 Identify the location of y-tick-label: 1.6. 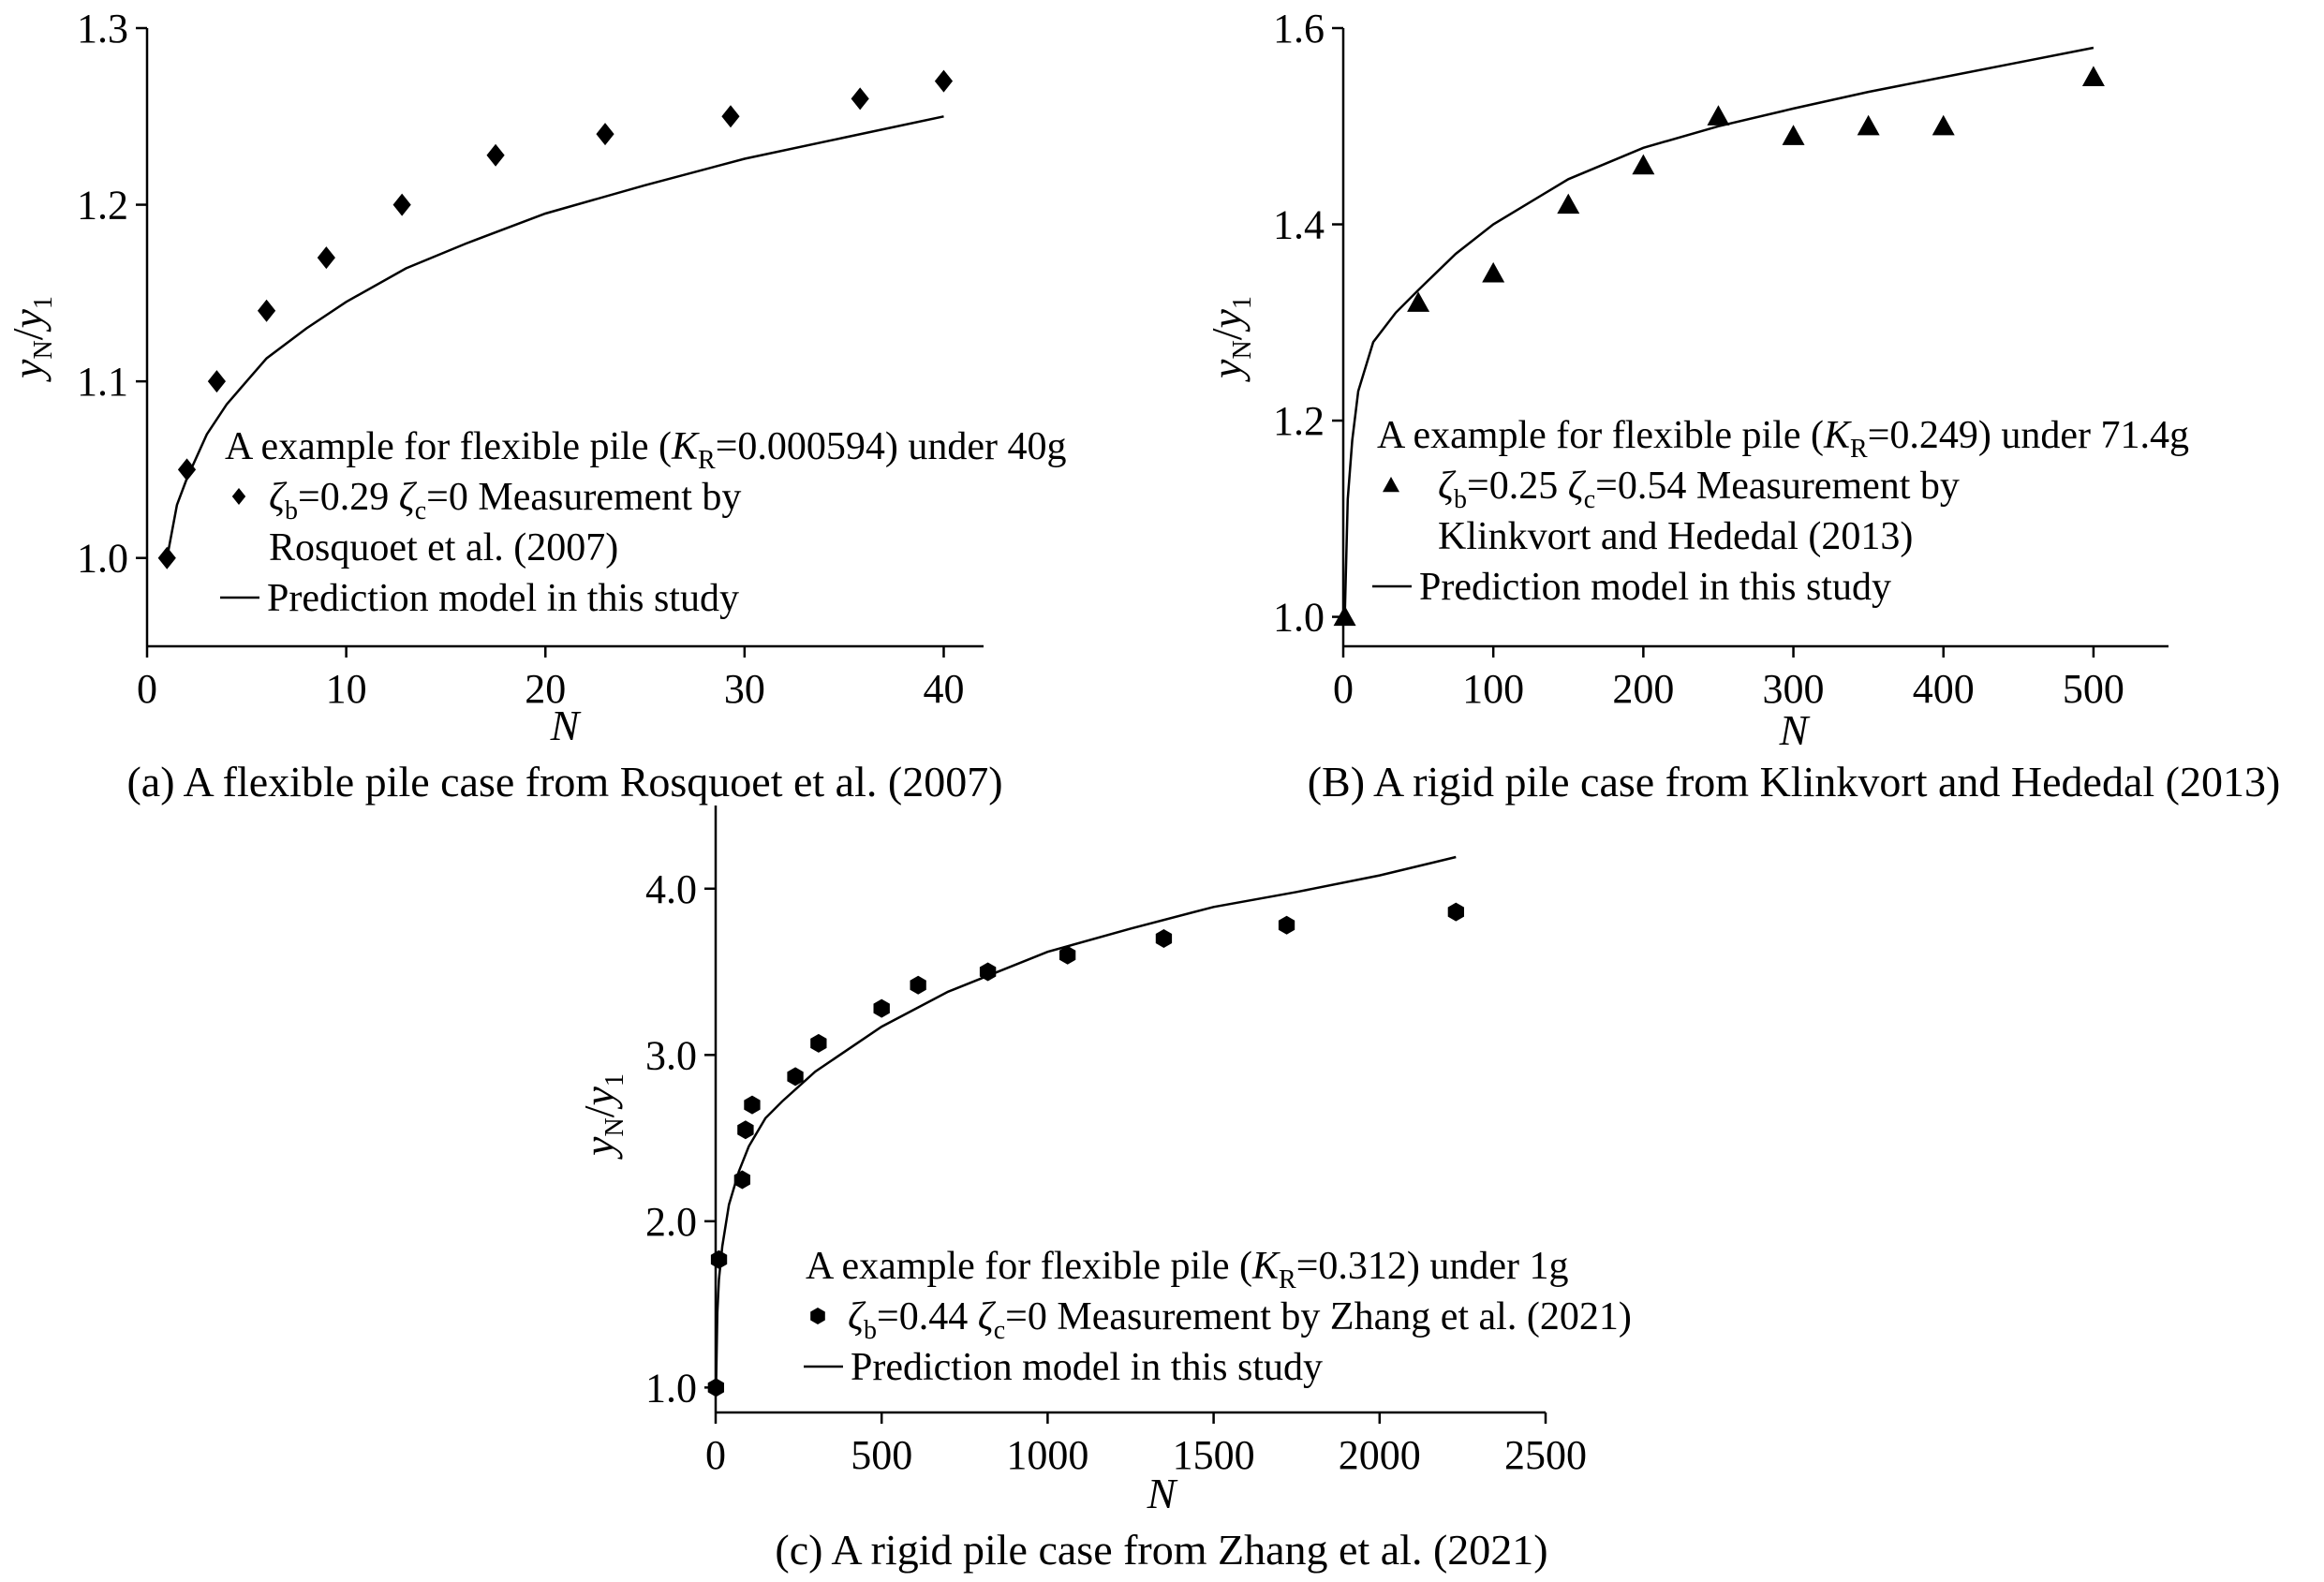
(1299, 29).